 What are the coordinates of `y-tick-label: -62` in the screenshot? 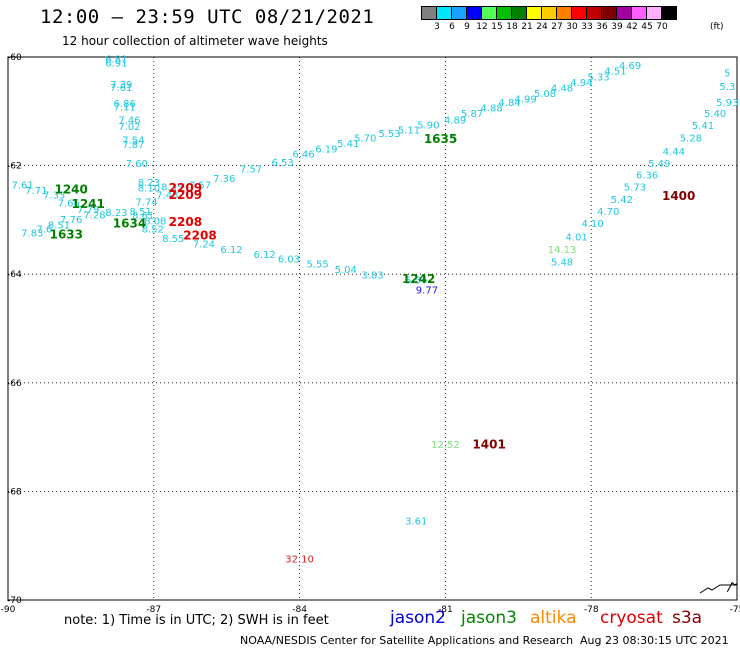 It's located at (14, 167).